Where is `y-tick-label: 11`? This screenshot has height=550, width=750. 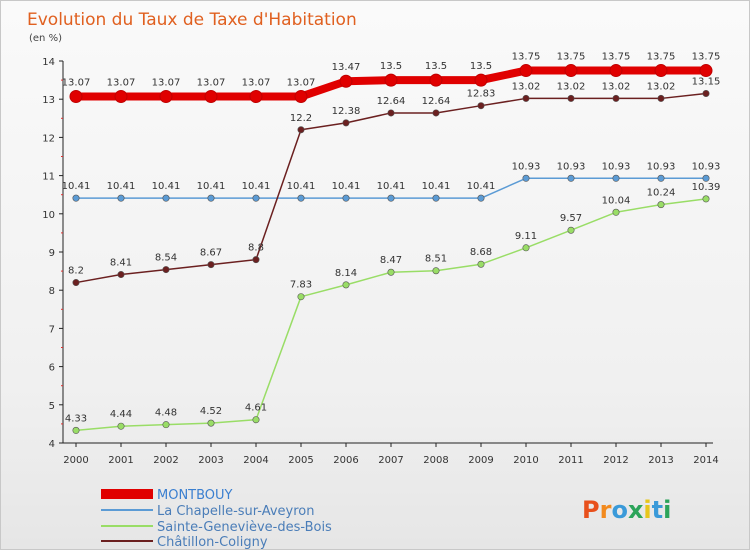 y-tick-label: 11 is located at coordinates (48, 177).